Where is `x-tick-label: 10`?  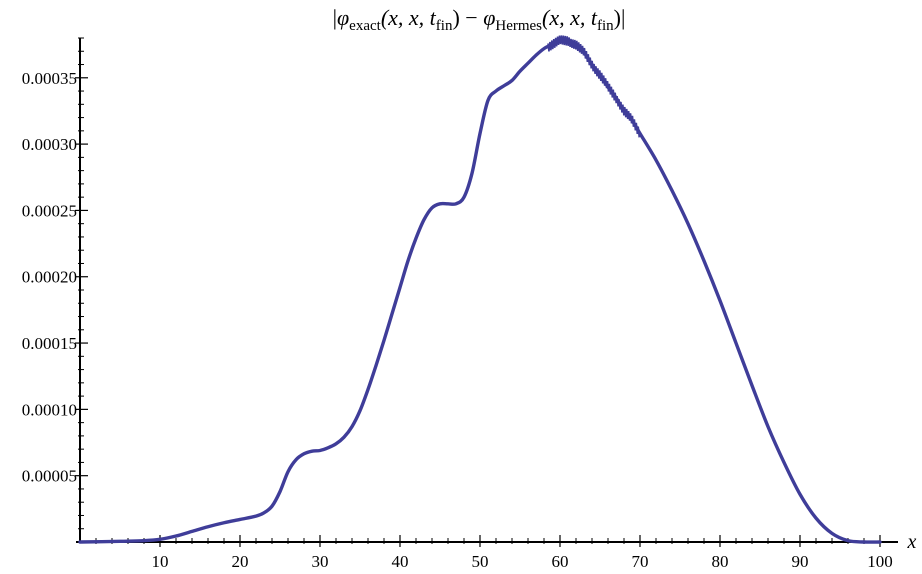
x-tick-label: 10 is located at coordinates (160, 561).